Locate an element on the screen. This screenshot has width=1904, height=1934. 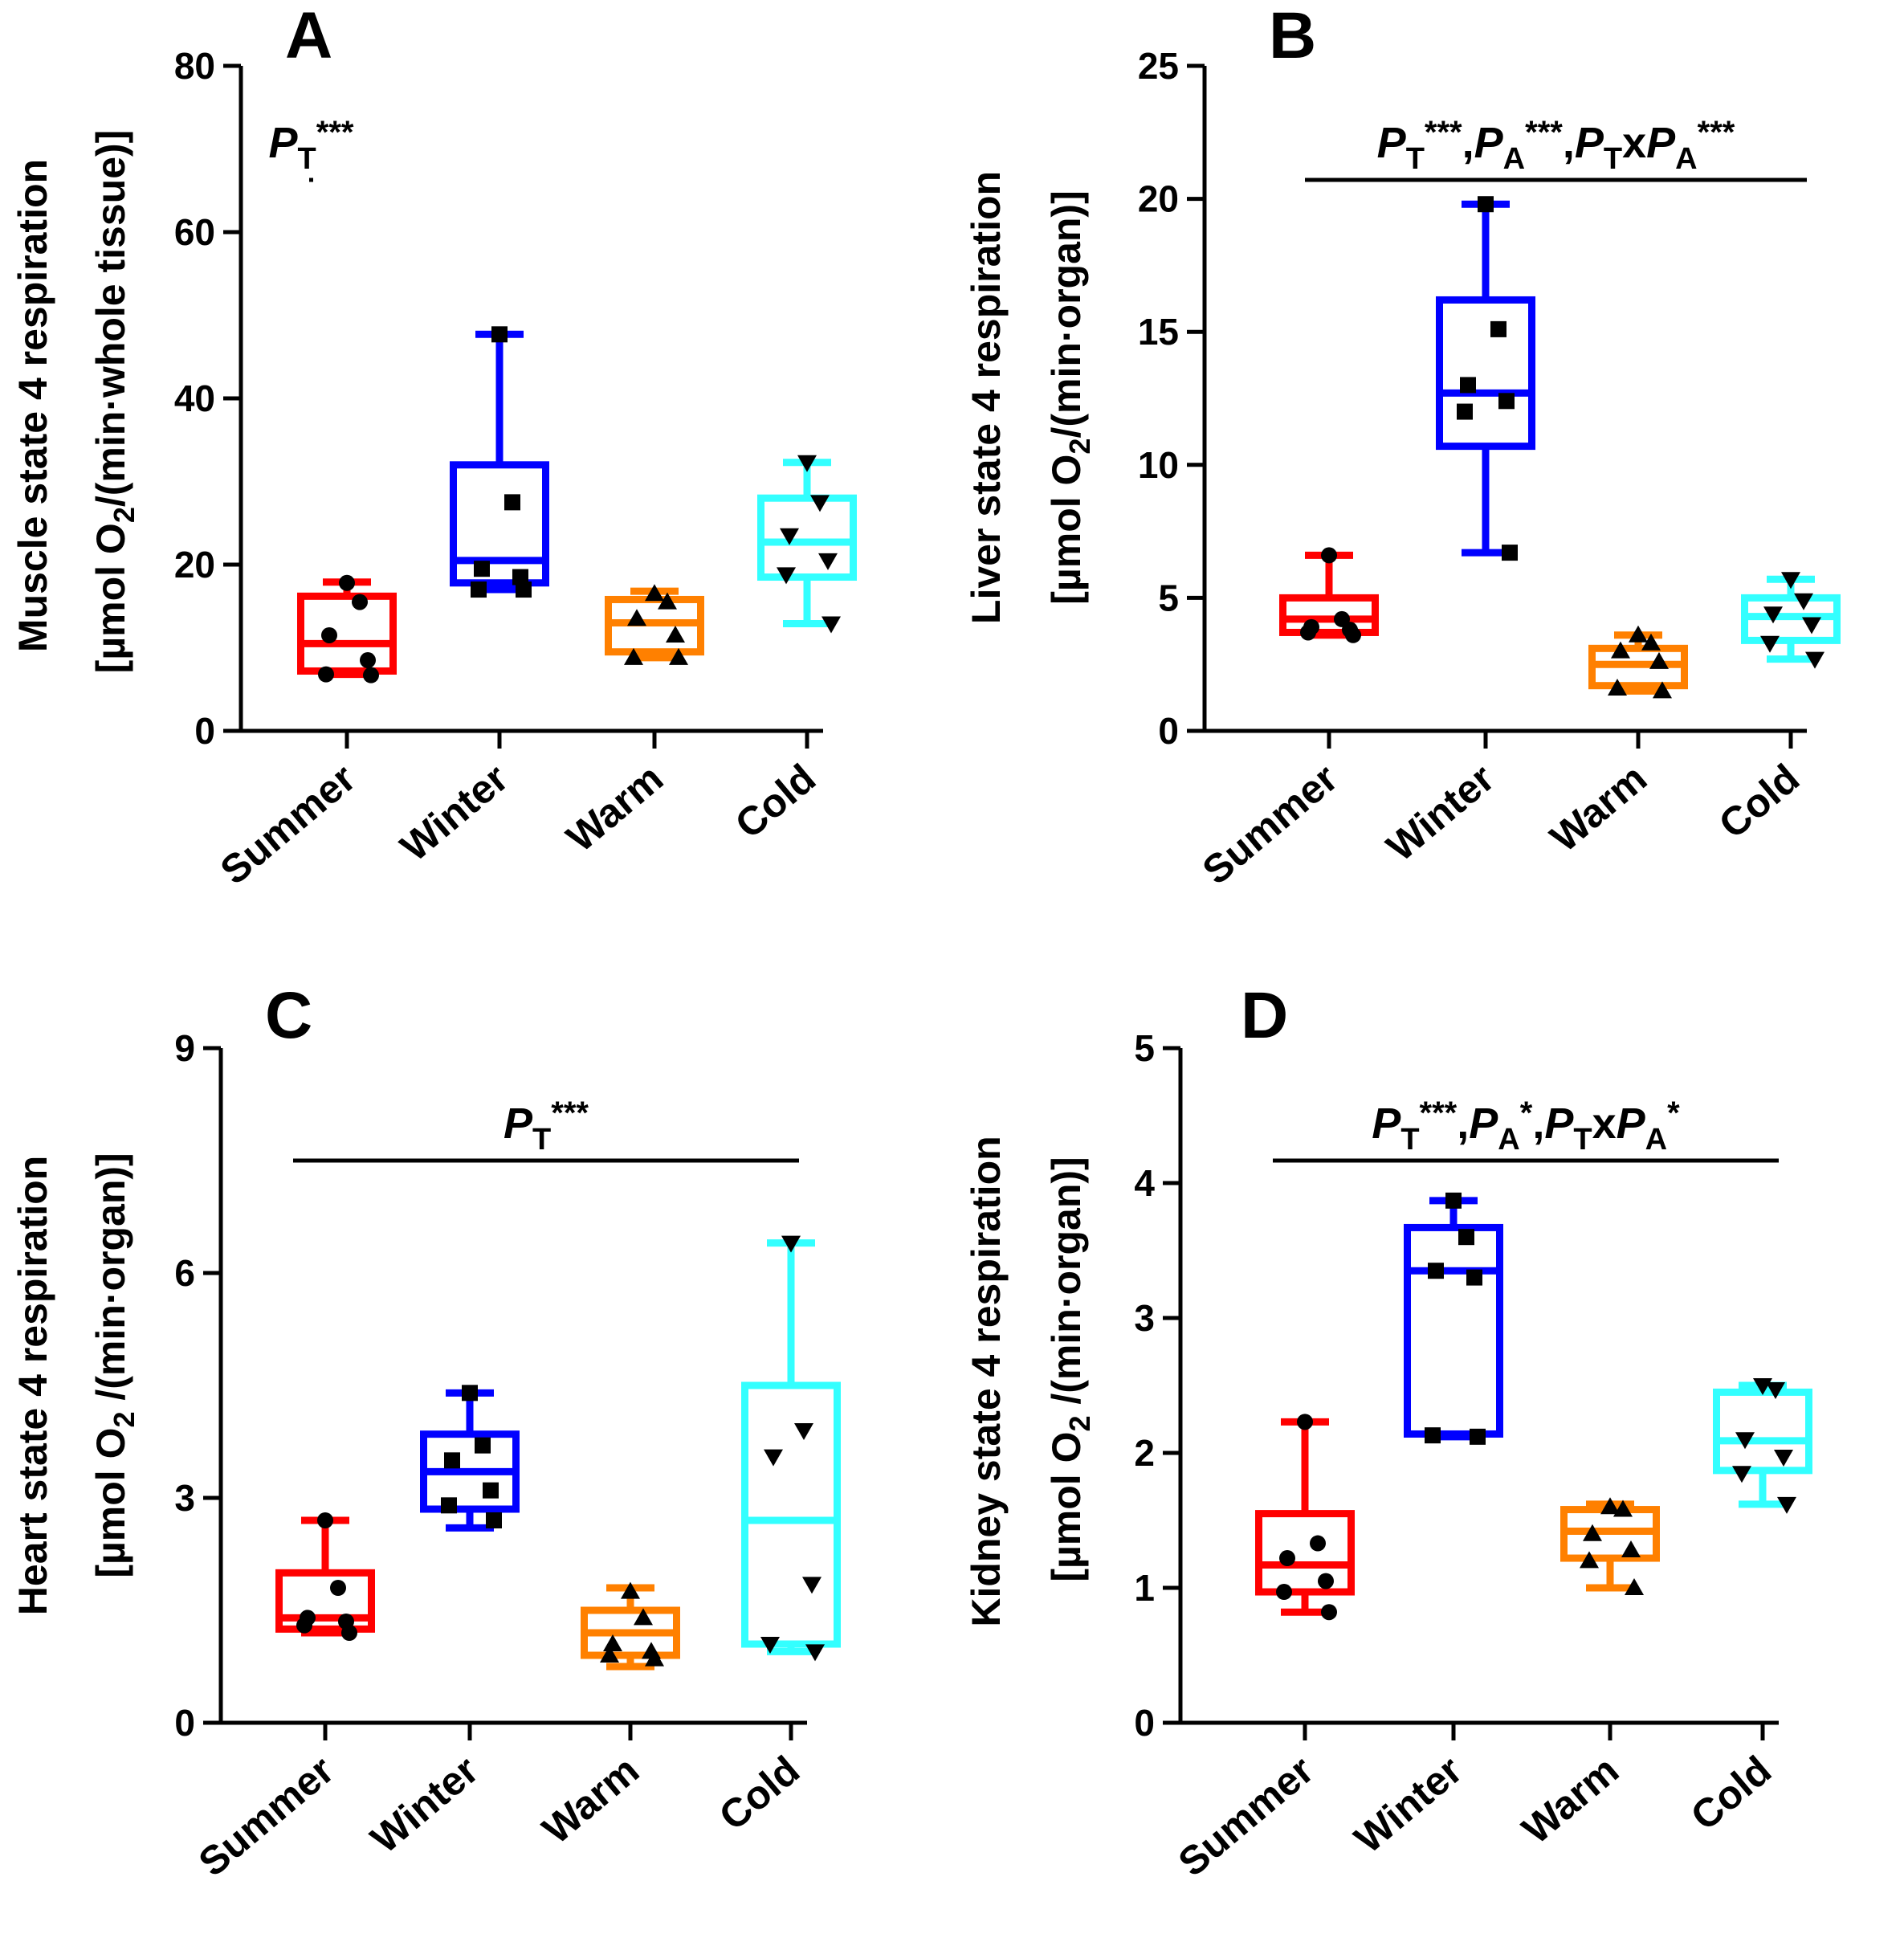
box-winter-b is located at coordinates (1485, 378).